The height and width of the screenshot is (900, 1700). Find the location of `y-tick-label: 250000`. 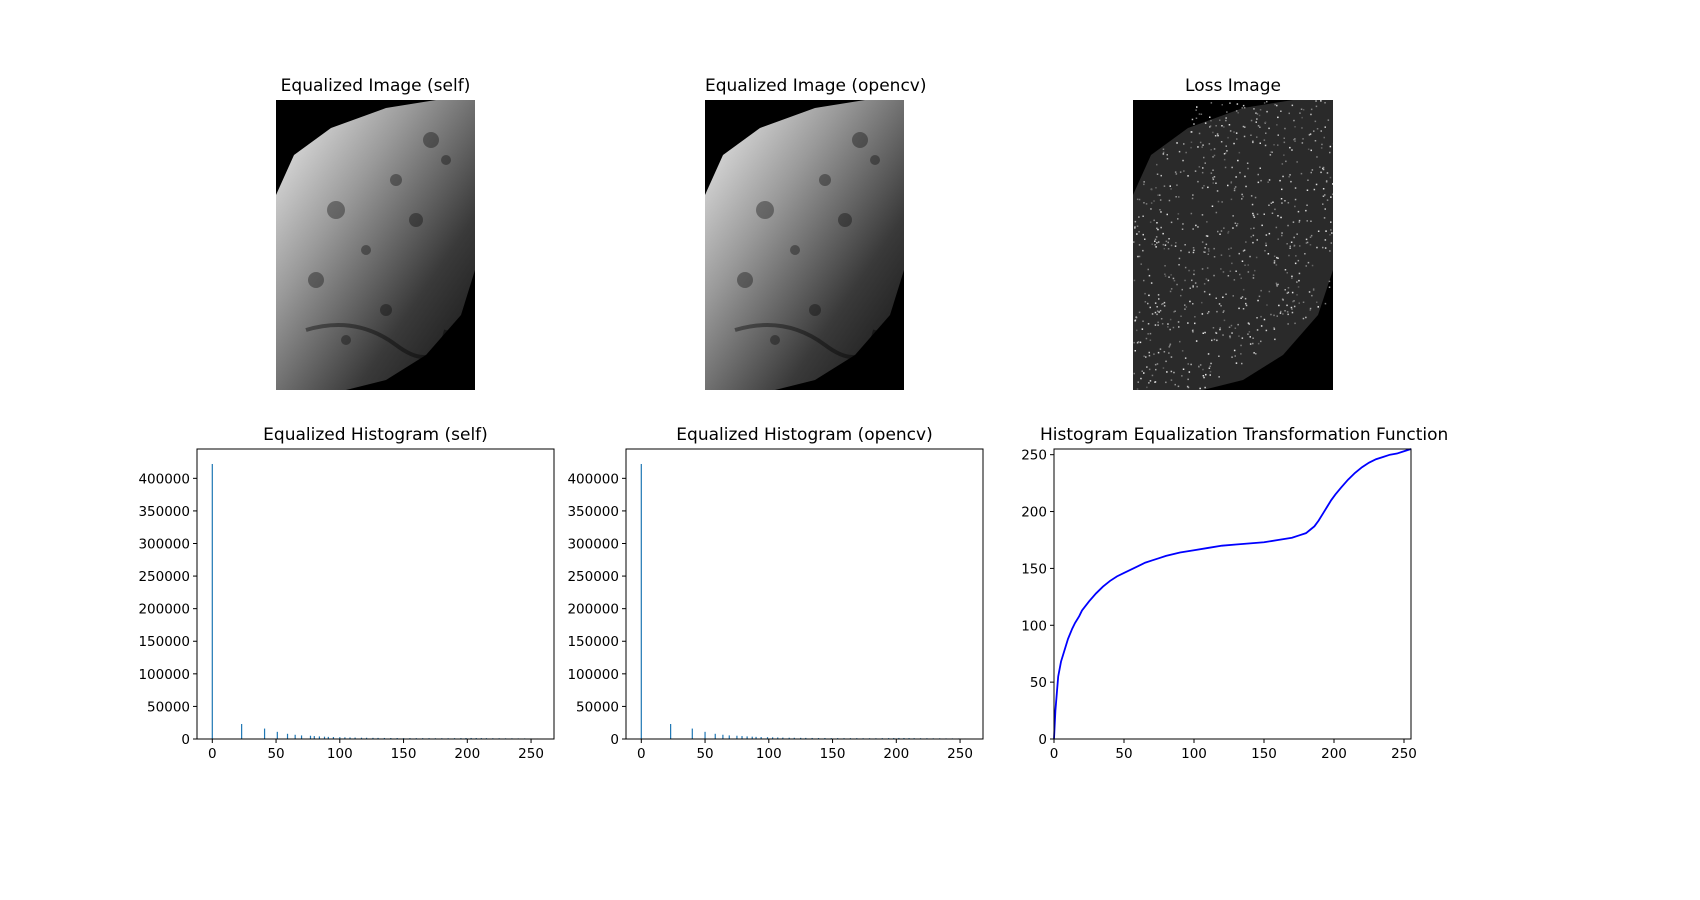

y-tick-label: 250000 is located at coordinates (164, 577).